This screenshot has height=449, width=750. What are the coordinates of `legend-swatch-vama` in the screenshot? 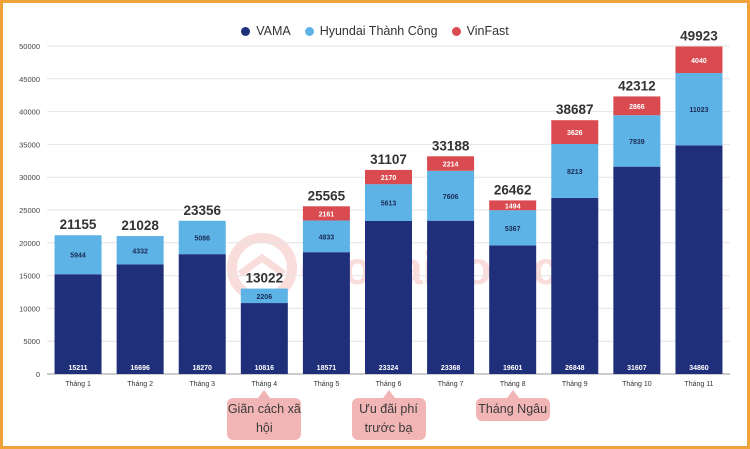 It's located at (246, 31).